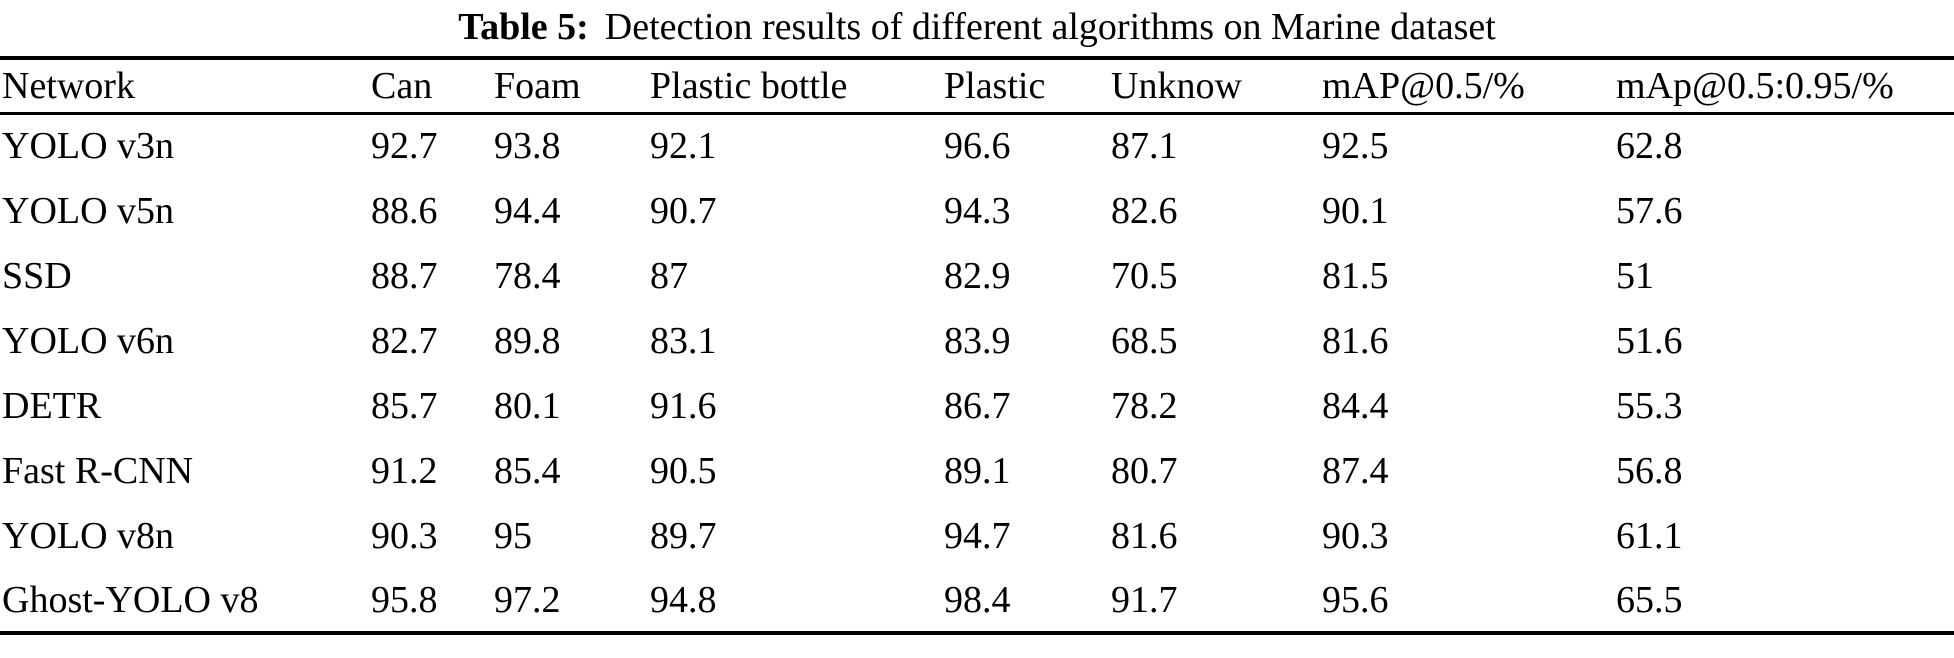 The height and width of the screenshot is (658, 1954). Describe the element at coordinates (1144, 599) in the screenshot. I see `cell-value: 91.7` at that location.